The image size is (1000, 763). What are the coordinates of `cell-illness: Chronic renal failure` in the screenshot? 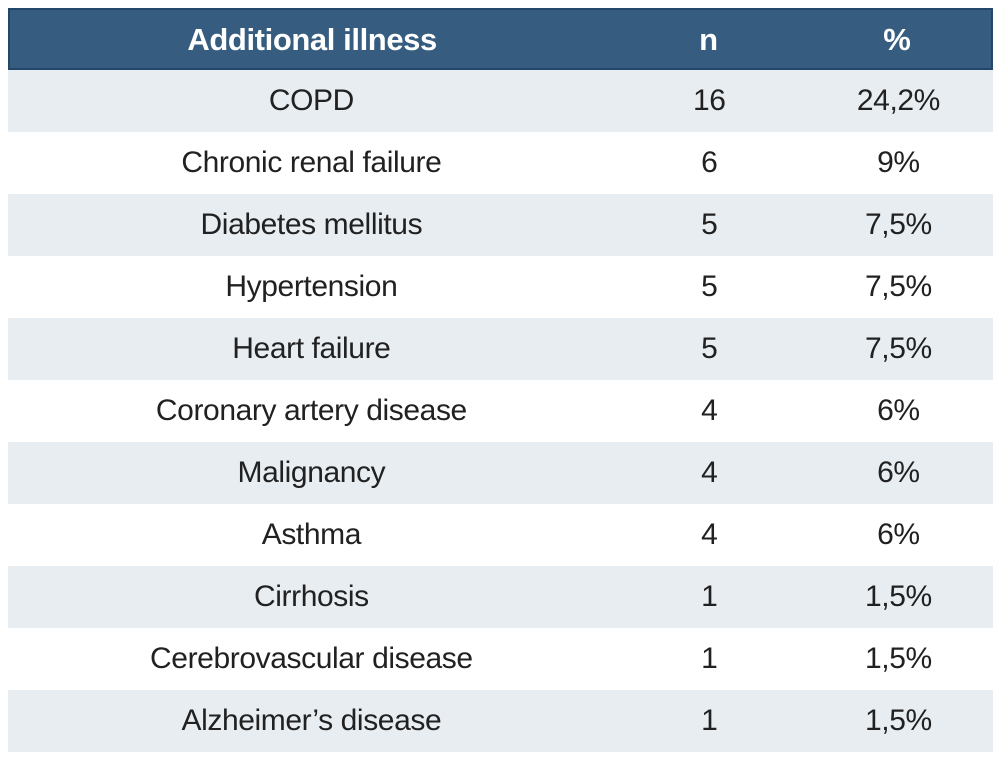 It's located at (311, 162).